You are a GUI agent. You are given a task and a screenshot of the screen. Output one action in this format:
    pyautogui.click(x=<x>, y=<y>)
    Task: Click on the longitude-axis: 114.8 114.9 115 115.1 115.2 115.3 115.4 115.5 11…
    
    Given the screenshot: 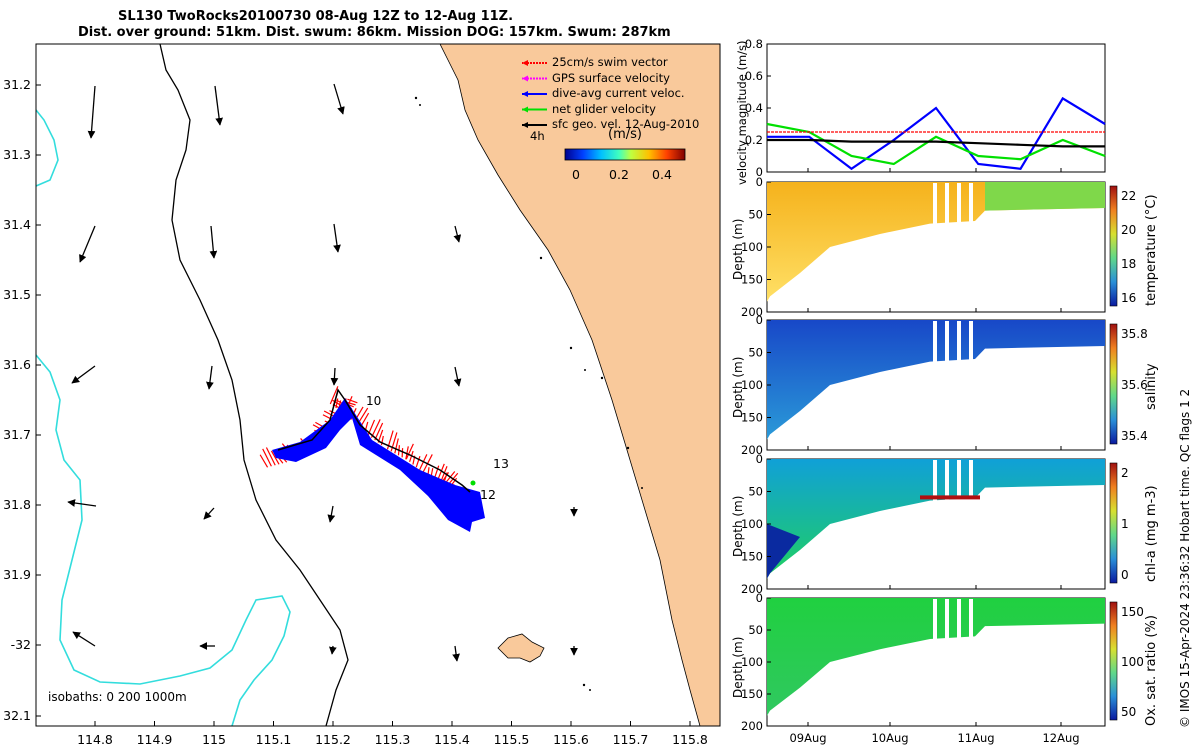 What is the action you would take?
    pyautogui.click(x=392, y=734)
    